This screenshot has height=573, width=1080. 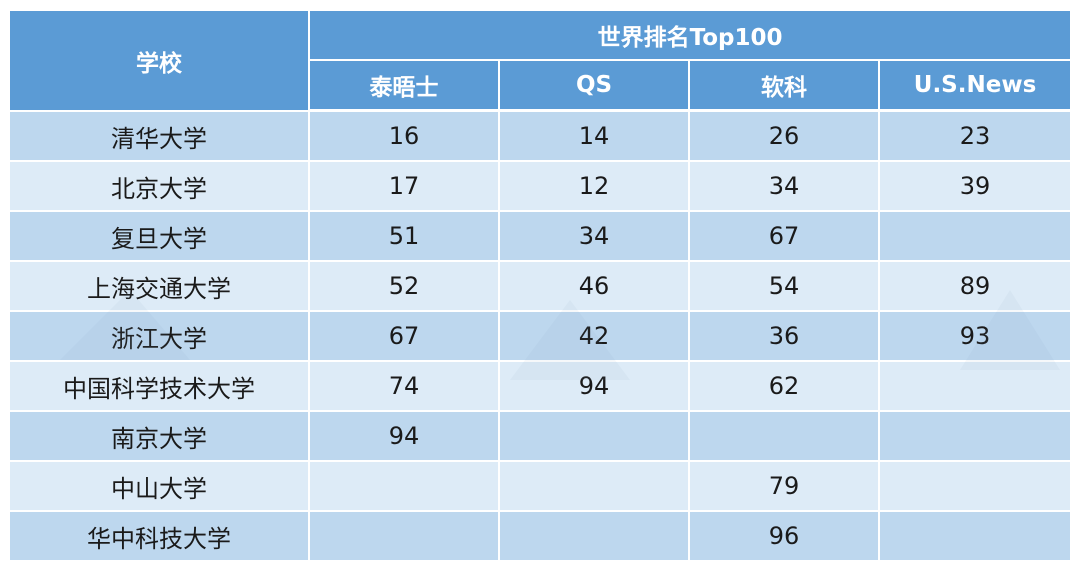 What do you see at coordinates (785, 387) in the screenshot?
I see `rank-cell-arwu: 62` at bounding box center [785, 387].